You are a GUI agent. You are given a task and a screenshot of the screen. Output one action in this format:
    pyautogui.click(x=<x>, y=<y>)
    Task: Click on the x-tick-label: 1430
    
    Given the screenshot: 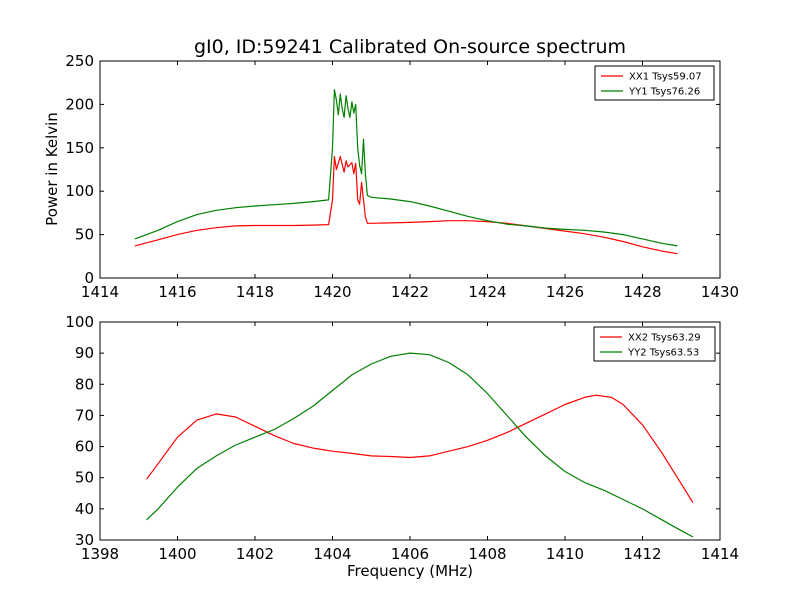 What is the action you would take?
    pyautogui.click(x=720, y=292)
    